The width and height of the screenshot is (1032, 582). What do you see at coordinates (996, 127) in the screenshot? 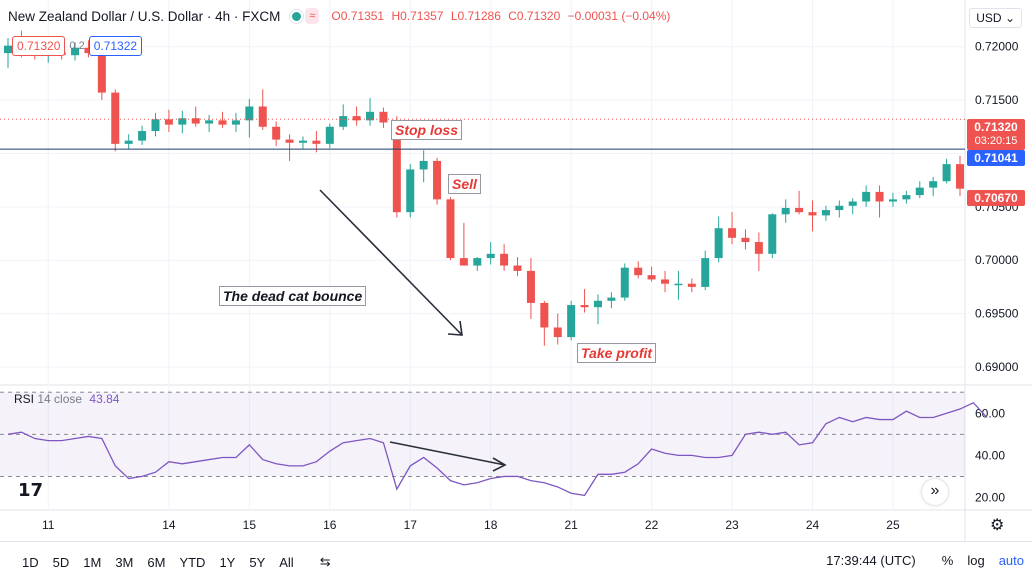
I see `current-price-value: 0.71320` at bounding box center [996, 127].